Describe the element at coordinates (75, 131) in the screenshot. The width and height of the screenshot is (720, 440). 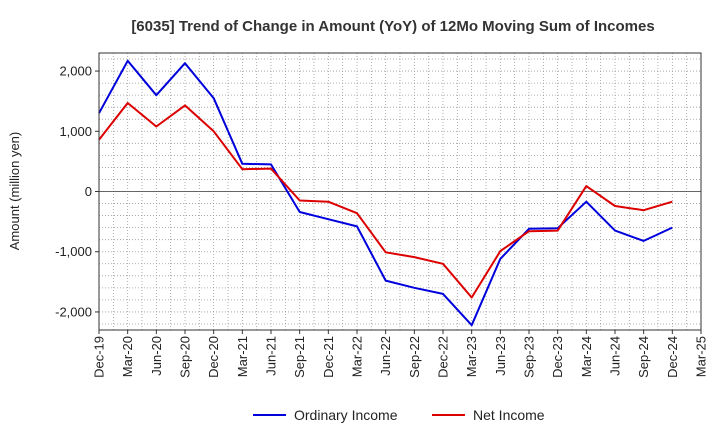
I see `y-tick-label: 1,000` at that location.